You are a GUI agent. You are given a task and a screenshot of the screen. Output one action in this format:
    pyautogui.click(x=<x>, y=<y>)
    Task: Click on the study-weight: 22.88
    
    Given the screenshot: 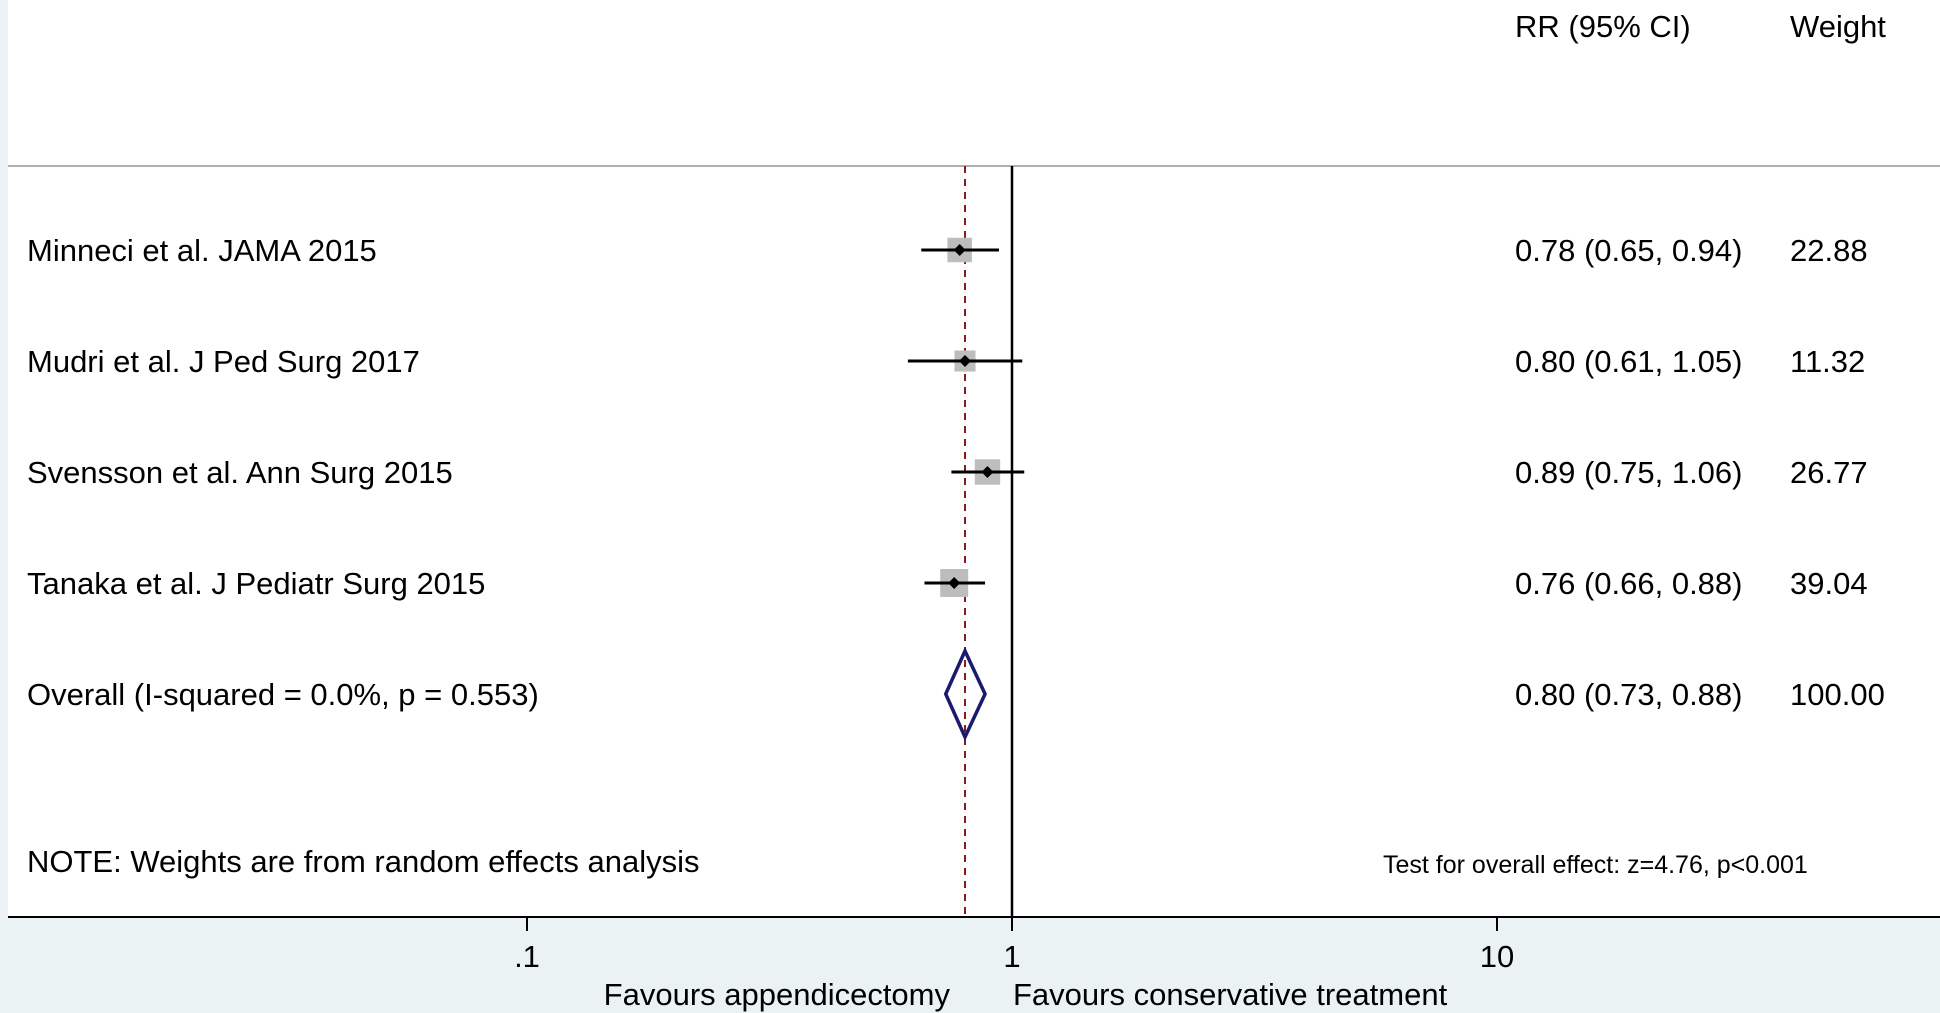 What is the action you would take?
    pyautogui.click(x=1829, y=250)
    